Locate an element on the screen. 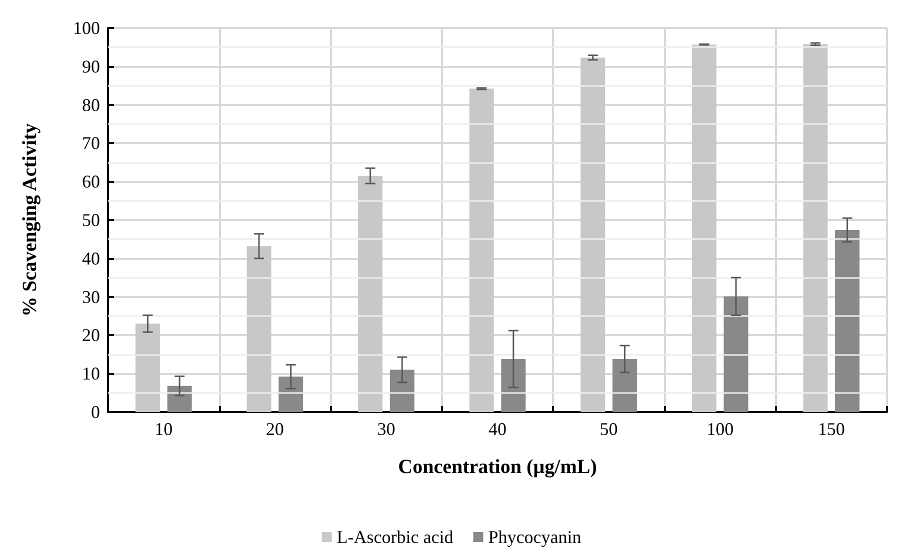  legend-label: L-Ascorbic acid is located at coordinates (395, 537).